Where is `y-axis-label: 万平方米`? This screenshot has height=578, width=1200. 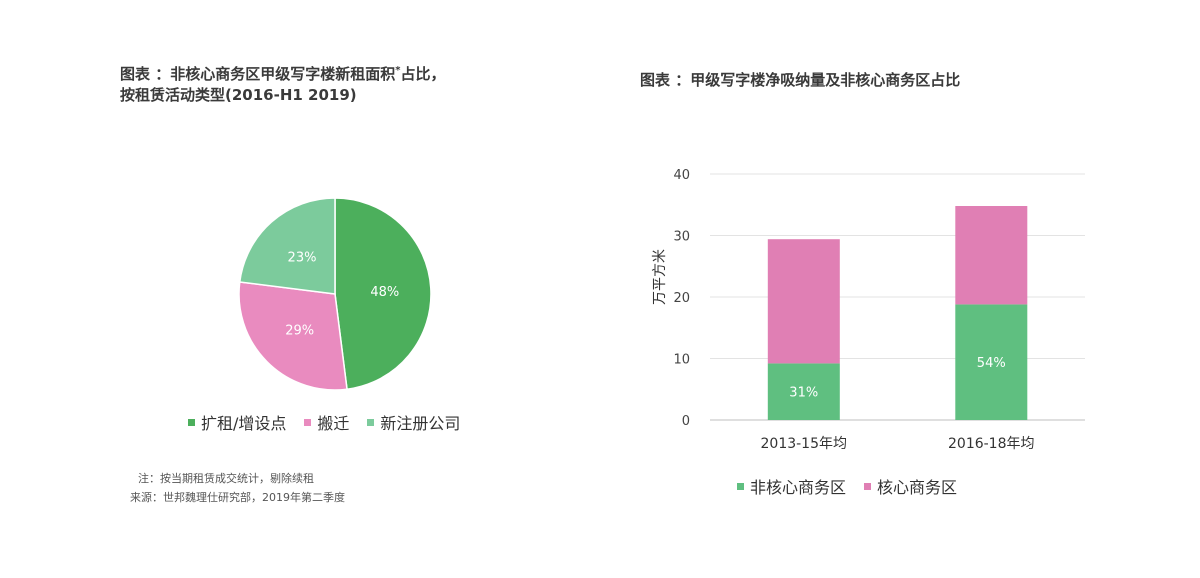
y-axis-label: 万平方米 is located at coordinates (660, 277).